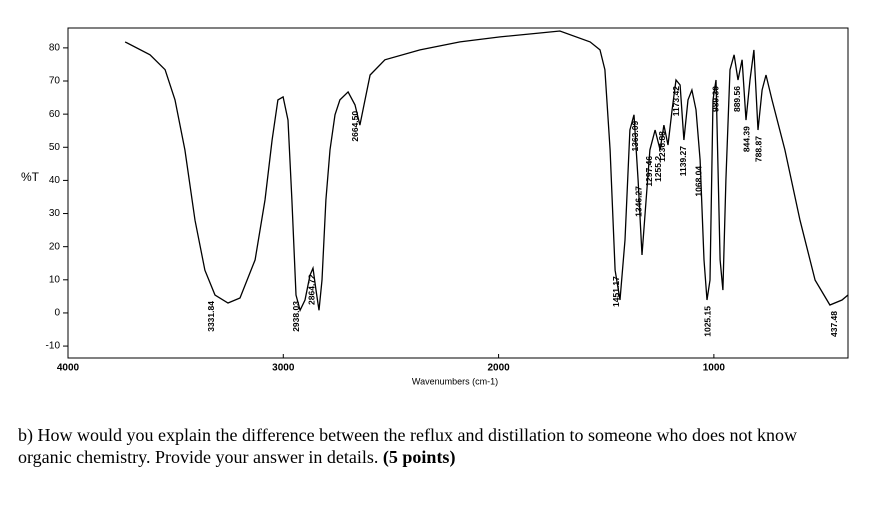 This screenshot has width=891, height=511. Describe the element at coordinates (747, 139) in the screenshot. I see `peak-label: 844.39` at that location.